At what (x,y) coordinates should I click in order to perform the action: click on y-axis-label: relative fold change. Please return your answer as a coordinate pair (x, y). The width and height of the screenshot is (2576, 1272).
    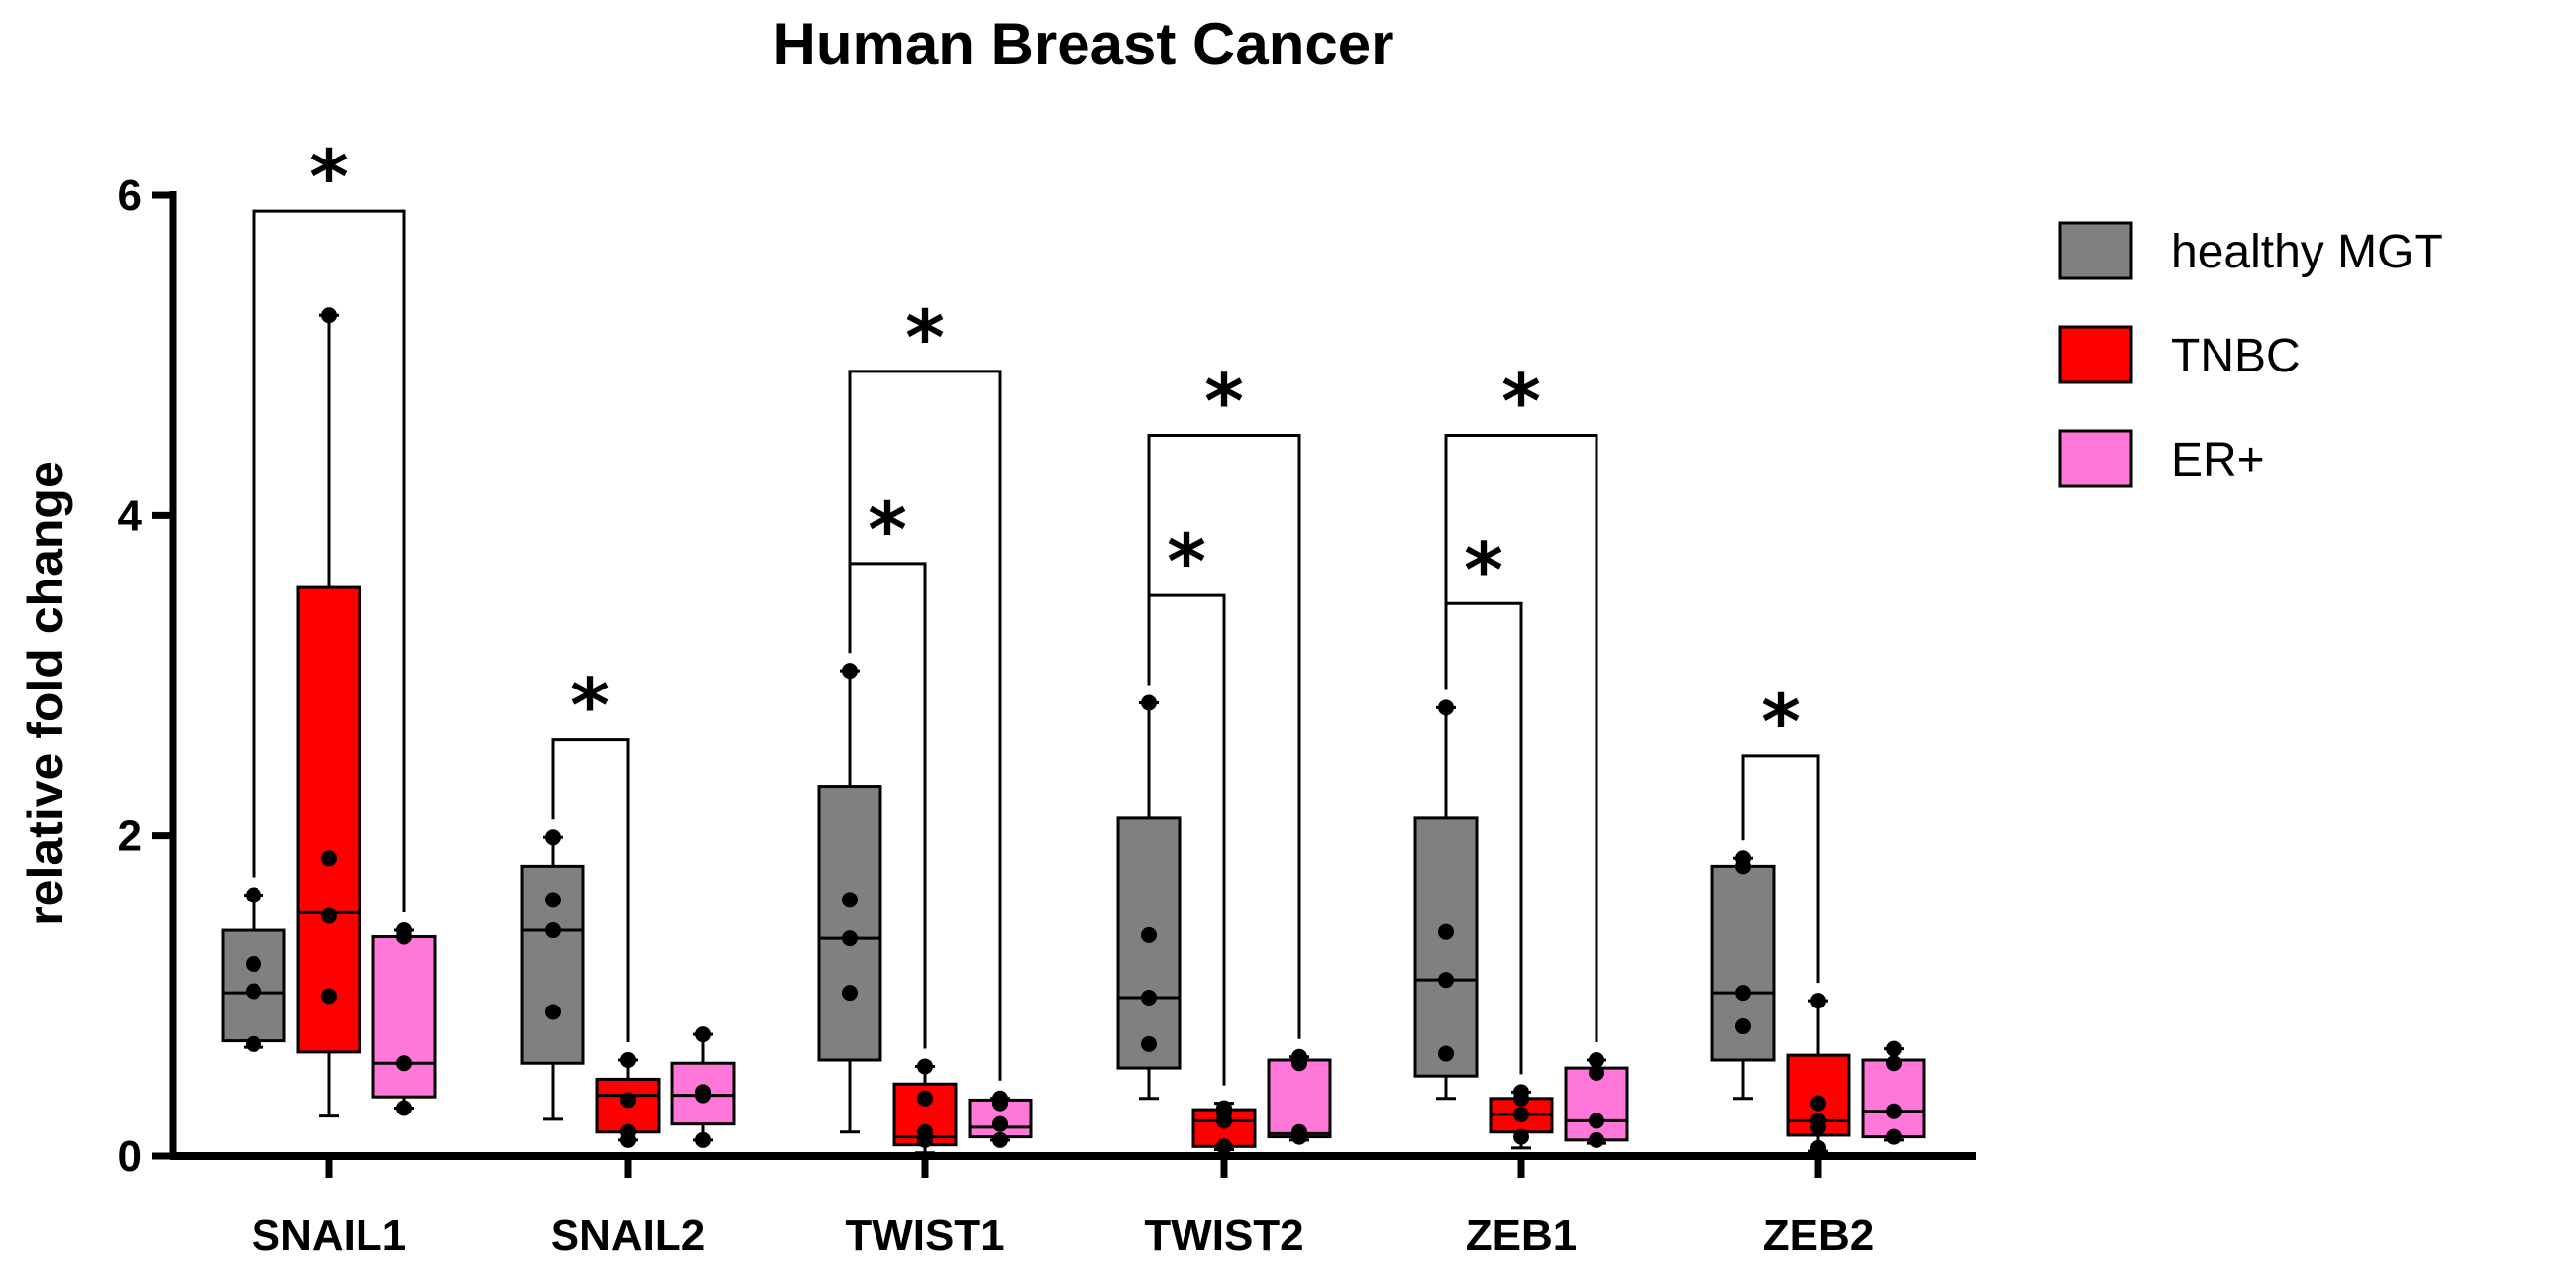
    Looking at the image, I should click on (45, 693).